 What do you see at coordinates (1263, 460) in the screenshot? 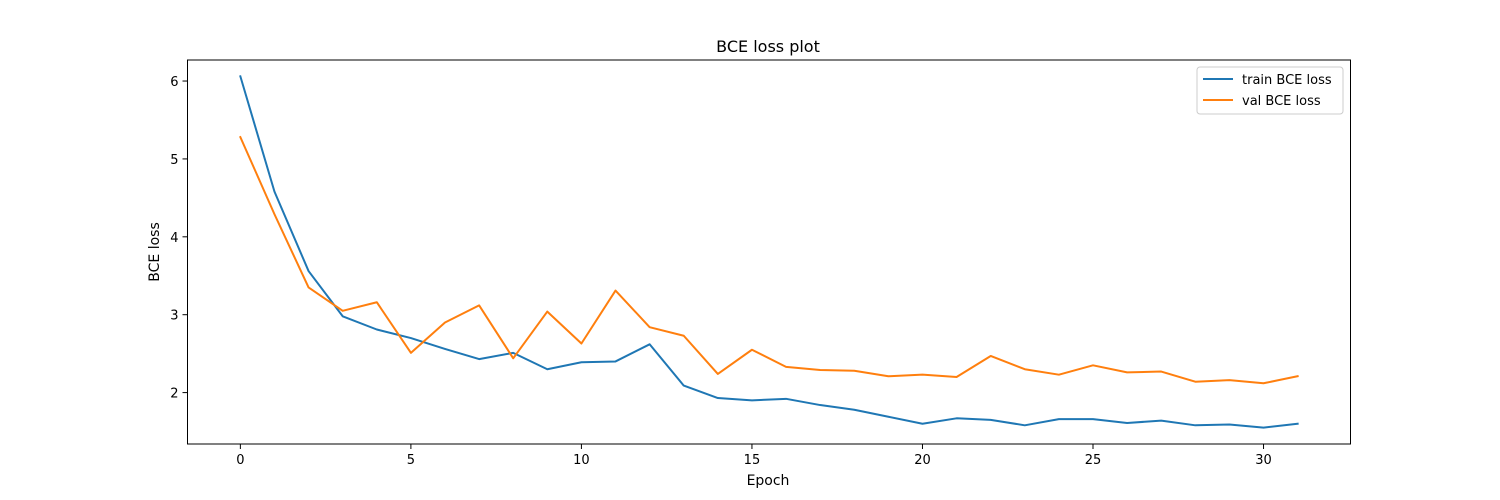
I see `x-tick-label: 30` at bounding box center [1263, 460].